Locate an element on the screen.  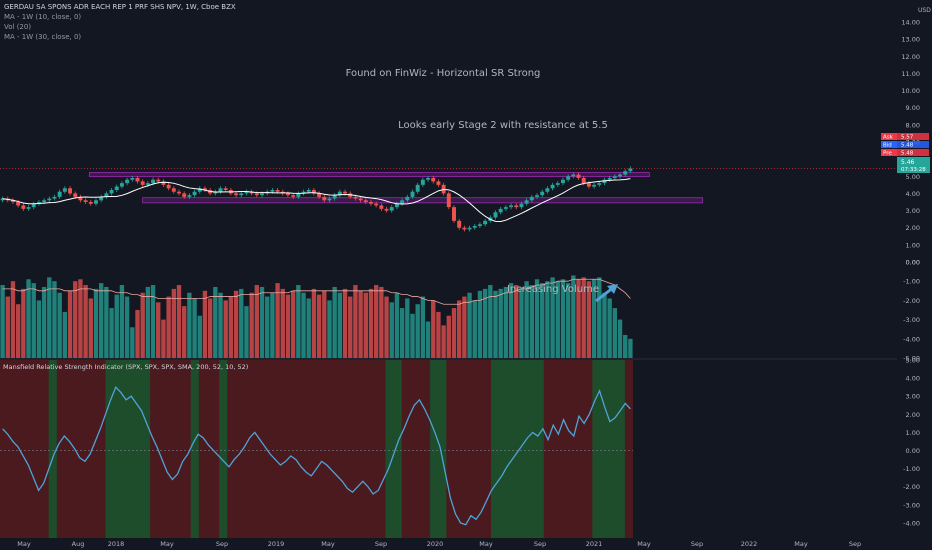
time-axis-tick: 2022 is located at coordinates (749, 544).